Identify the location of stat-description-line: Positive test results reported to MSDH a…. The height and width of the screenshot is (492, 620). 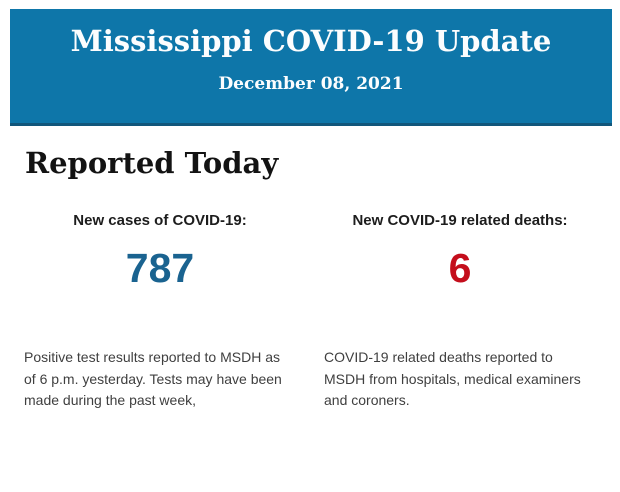
(152, 357).